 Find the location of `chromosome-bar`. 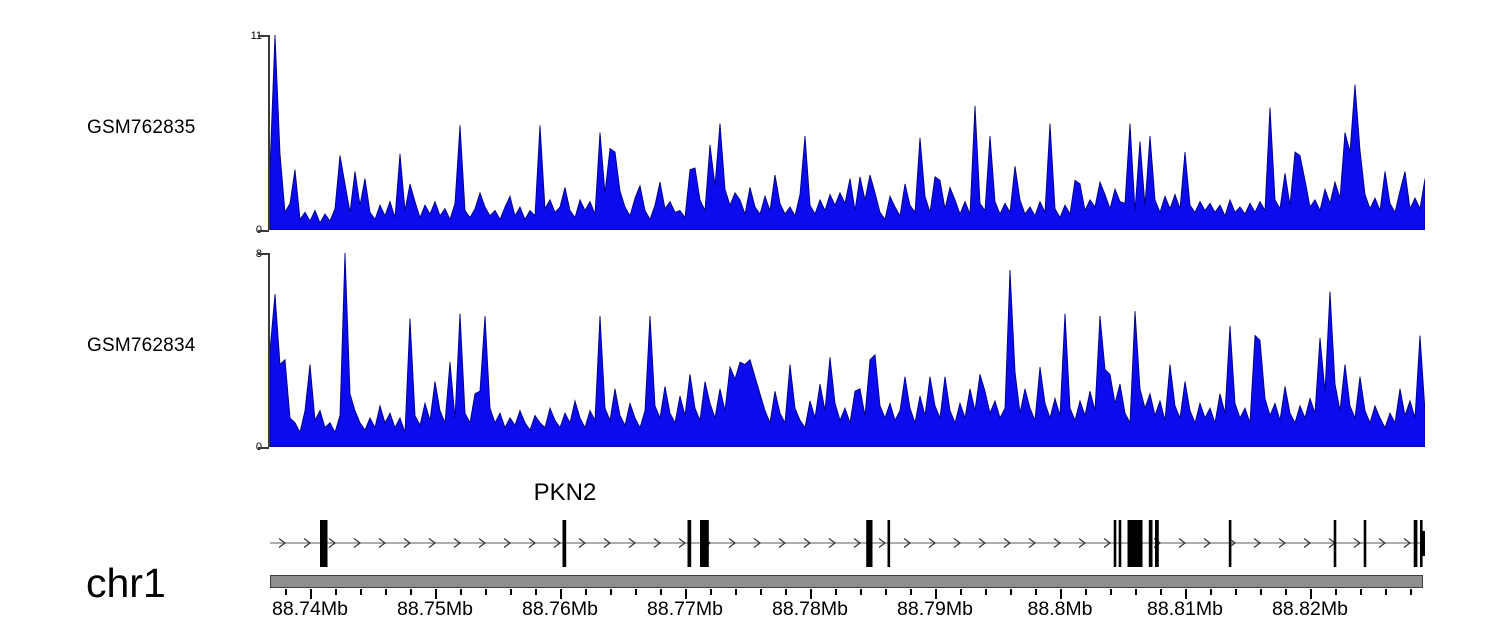

chromosome-bar is located at coordinates (846, 581).